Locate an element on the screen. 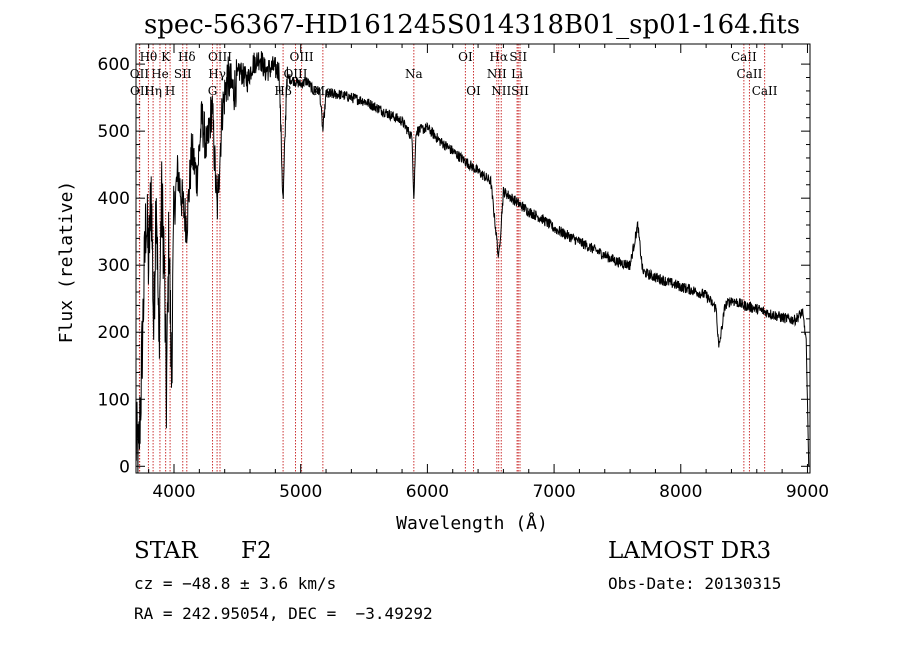 The width and height of the screenshot is (900, 649). line-marker-label-19: Hη is located at coordinates (153, 91).